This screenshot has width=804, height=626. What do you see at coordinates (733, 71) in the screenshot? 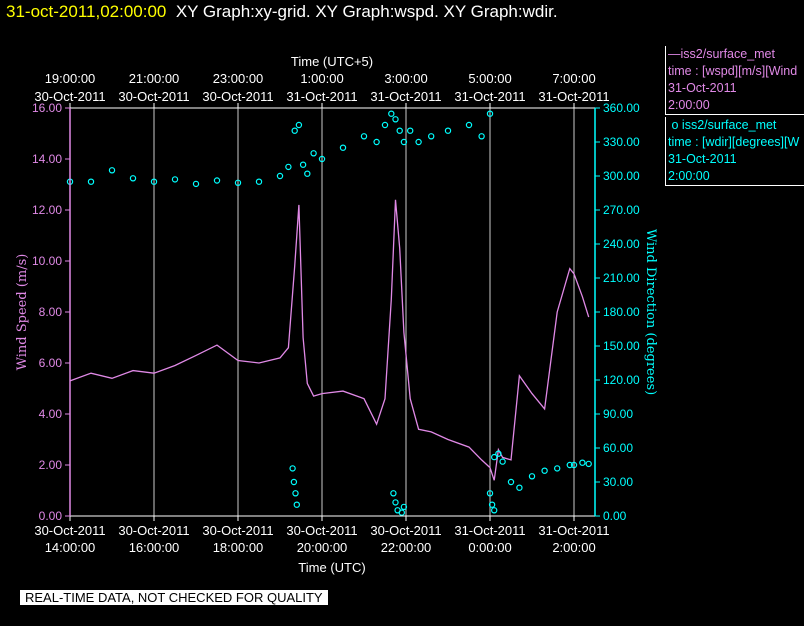
I see `legend-wspd-var: time : [wspd][m/s][Wind` at bounding box center [733, 71].